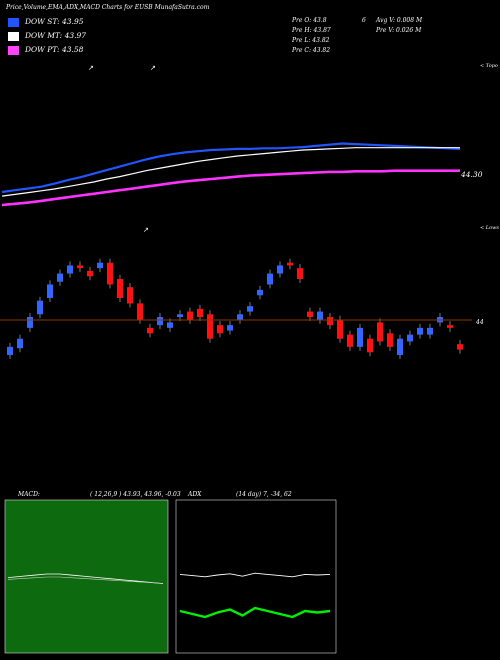 The image size is (500, 660). I want to click on legend-label-mt: DOW MT: 43.97, so click(56, 35).